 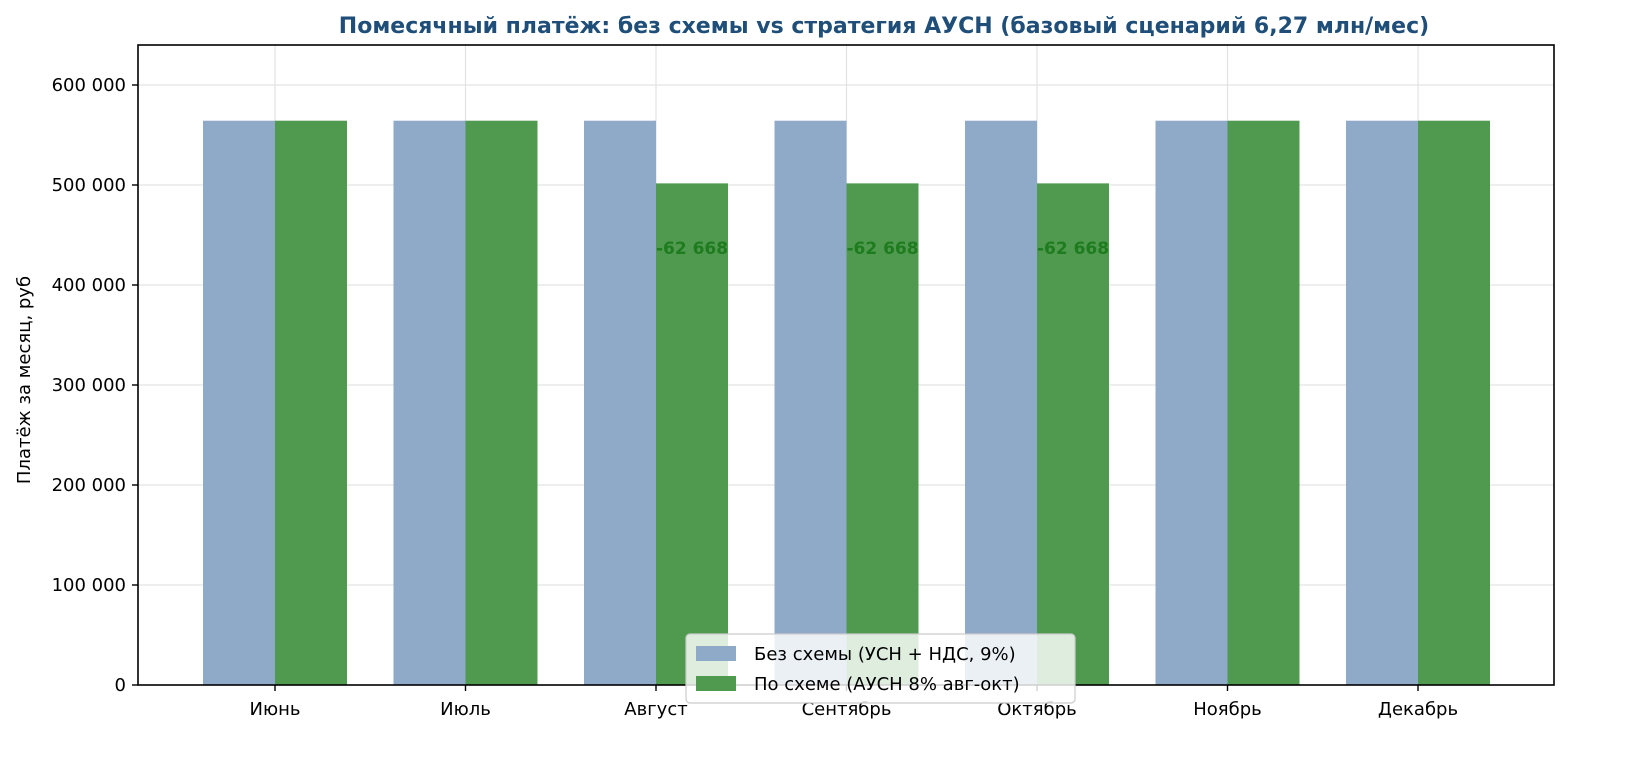 I want to click on x-tick-label: Октябрь, so click(x=1037, y=709).